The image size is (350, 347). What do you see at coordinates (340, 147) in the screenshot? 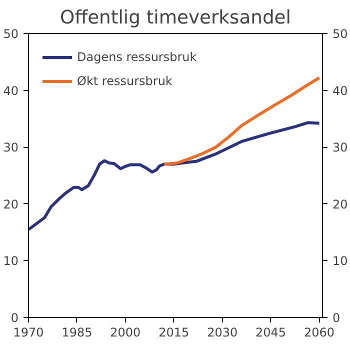
I see `y2-tick-label: 30` at bounding box center [340, 147].